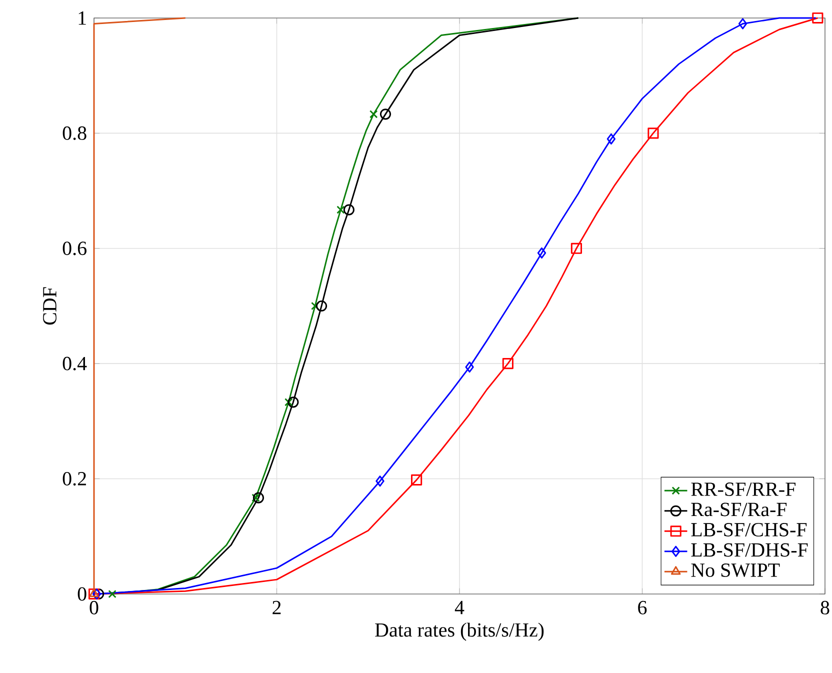 The image size is (832, 673). Describe the element at coordinates (74, 249) in the screenshot. I see `y-tick-label: 0.6` at that location.